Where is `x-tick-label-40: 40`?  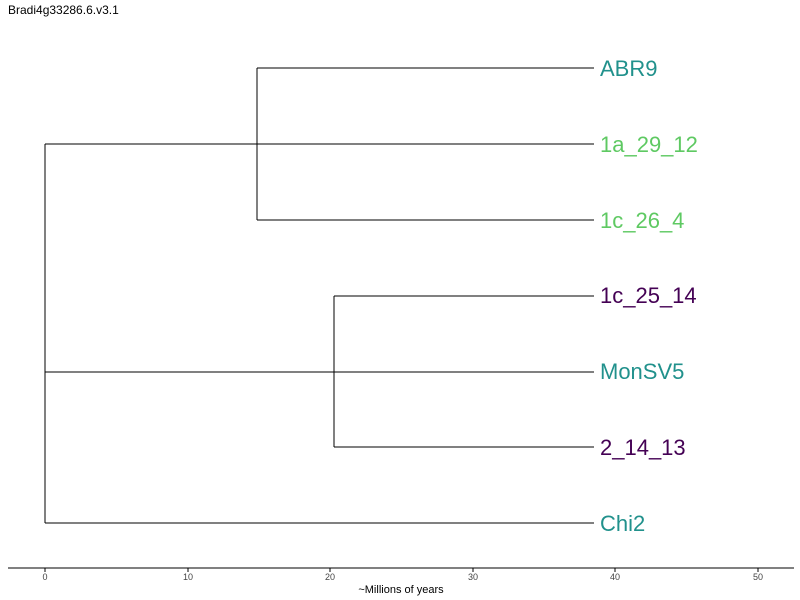
x-tick-label-40: 40 is located at coordinates (615, 577).